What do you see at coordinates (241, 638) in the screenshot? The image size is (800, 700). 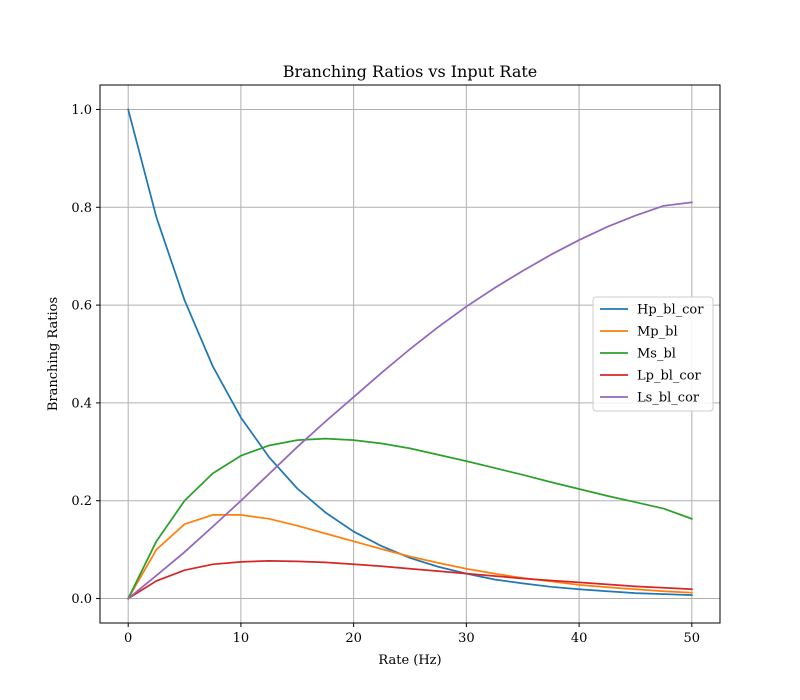 I see `x-tick-label-1: 10` at bounding box center [241, 638].